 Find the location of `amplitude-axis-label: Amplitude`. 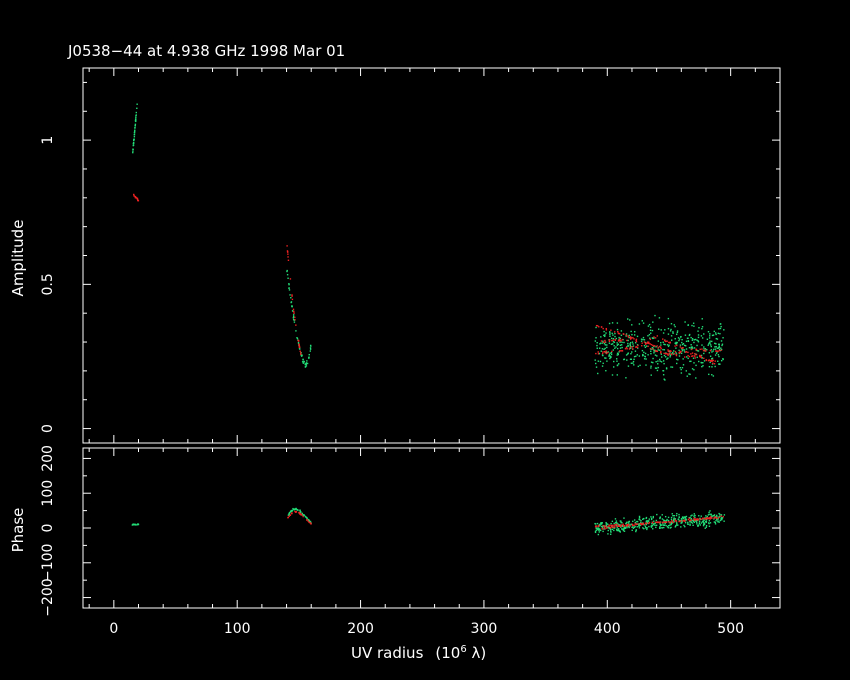

amplitude-axis-label: Amplitude is located at coordinates (18, 258).